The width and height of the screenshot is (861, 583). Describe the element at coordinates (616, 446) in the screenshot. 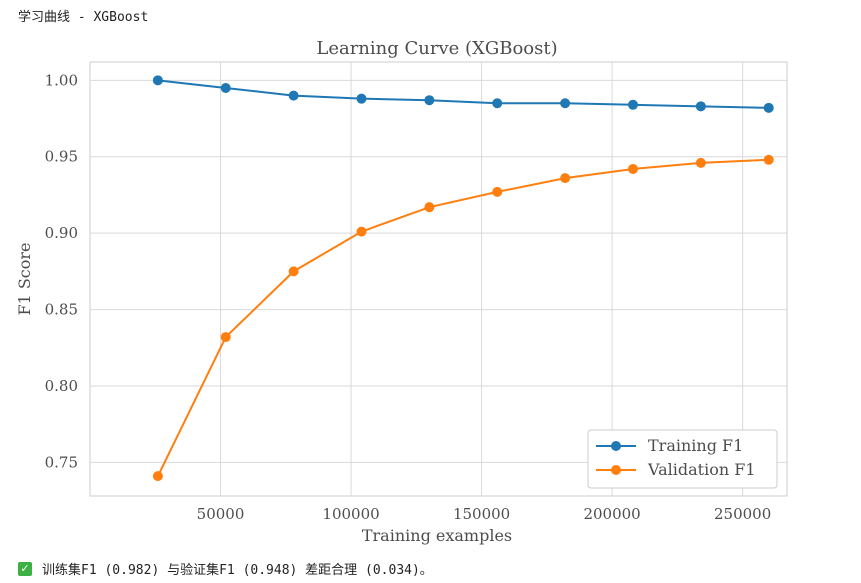

I see `legend-training-marker` at that location.